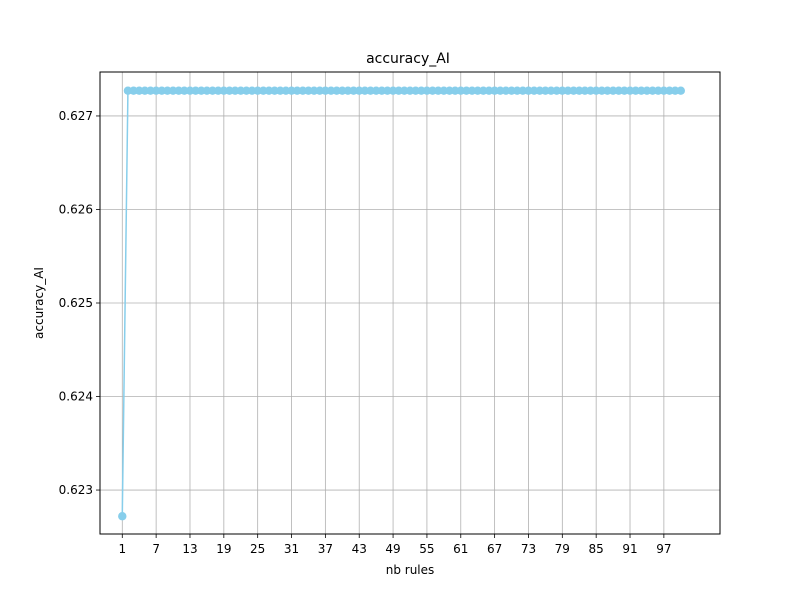 The width and height of the screenshot is (800, 600). What do you see at coordinates (39, 303) in the screenshot?
I see `y-axis-label: accuracy_AI` at bounding box center [39, 303].